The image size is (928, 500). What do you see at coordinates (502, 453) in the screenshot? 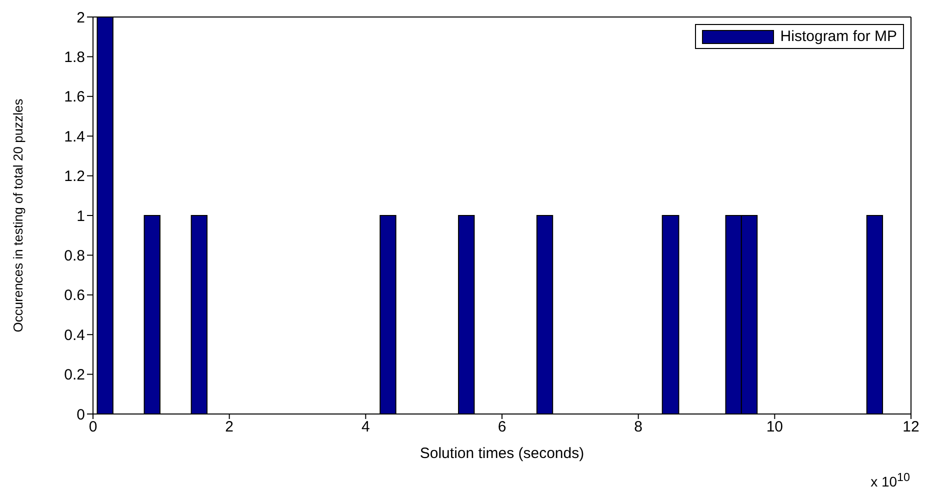
I see `x-axis-title: Solution times (seconds)` at bounding box center [502, 453].